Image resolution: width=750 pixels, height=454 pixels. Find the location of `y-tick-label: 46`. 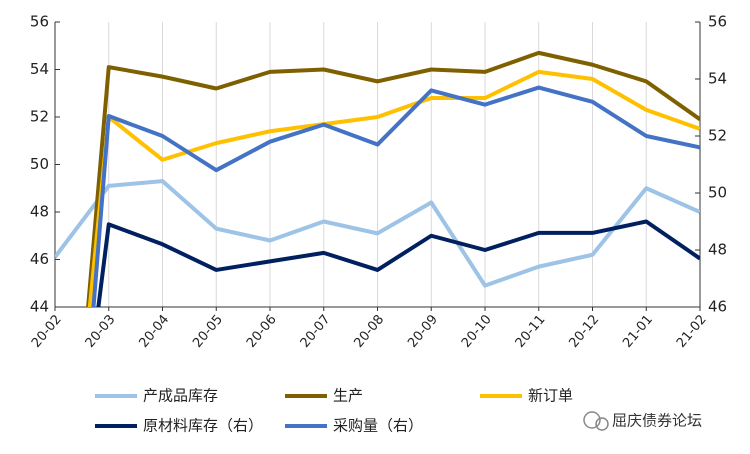

y-tick-label: 46 is located at coordinates (39, 259).